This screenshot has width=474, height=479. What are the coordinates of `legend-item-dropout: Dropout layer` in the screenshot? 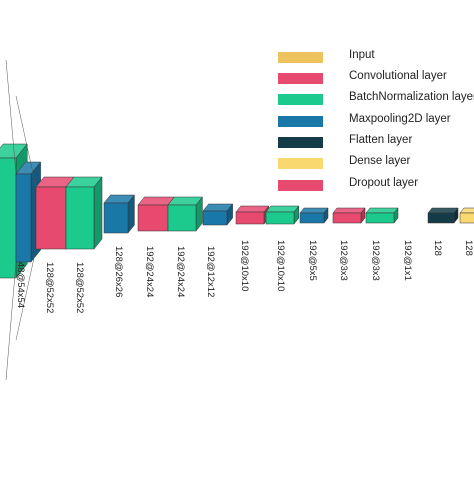 It's located at (376, 184).